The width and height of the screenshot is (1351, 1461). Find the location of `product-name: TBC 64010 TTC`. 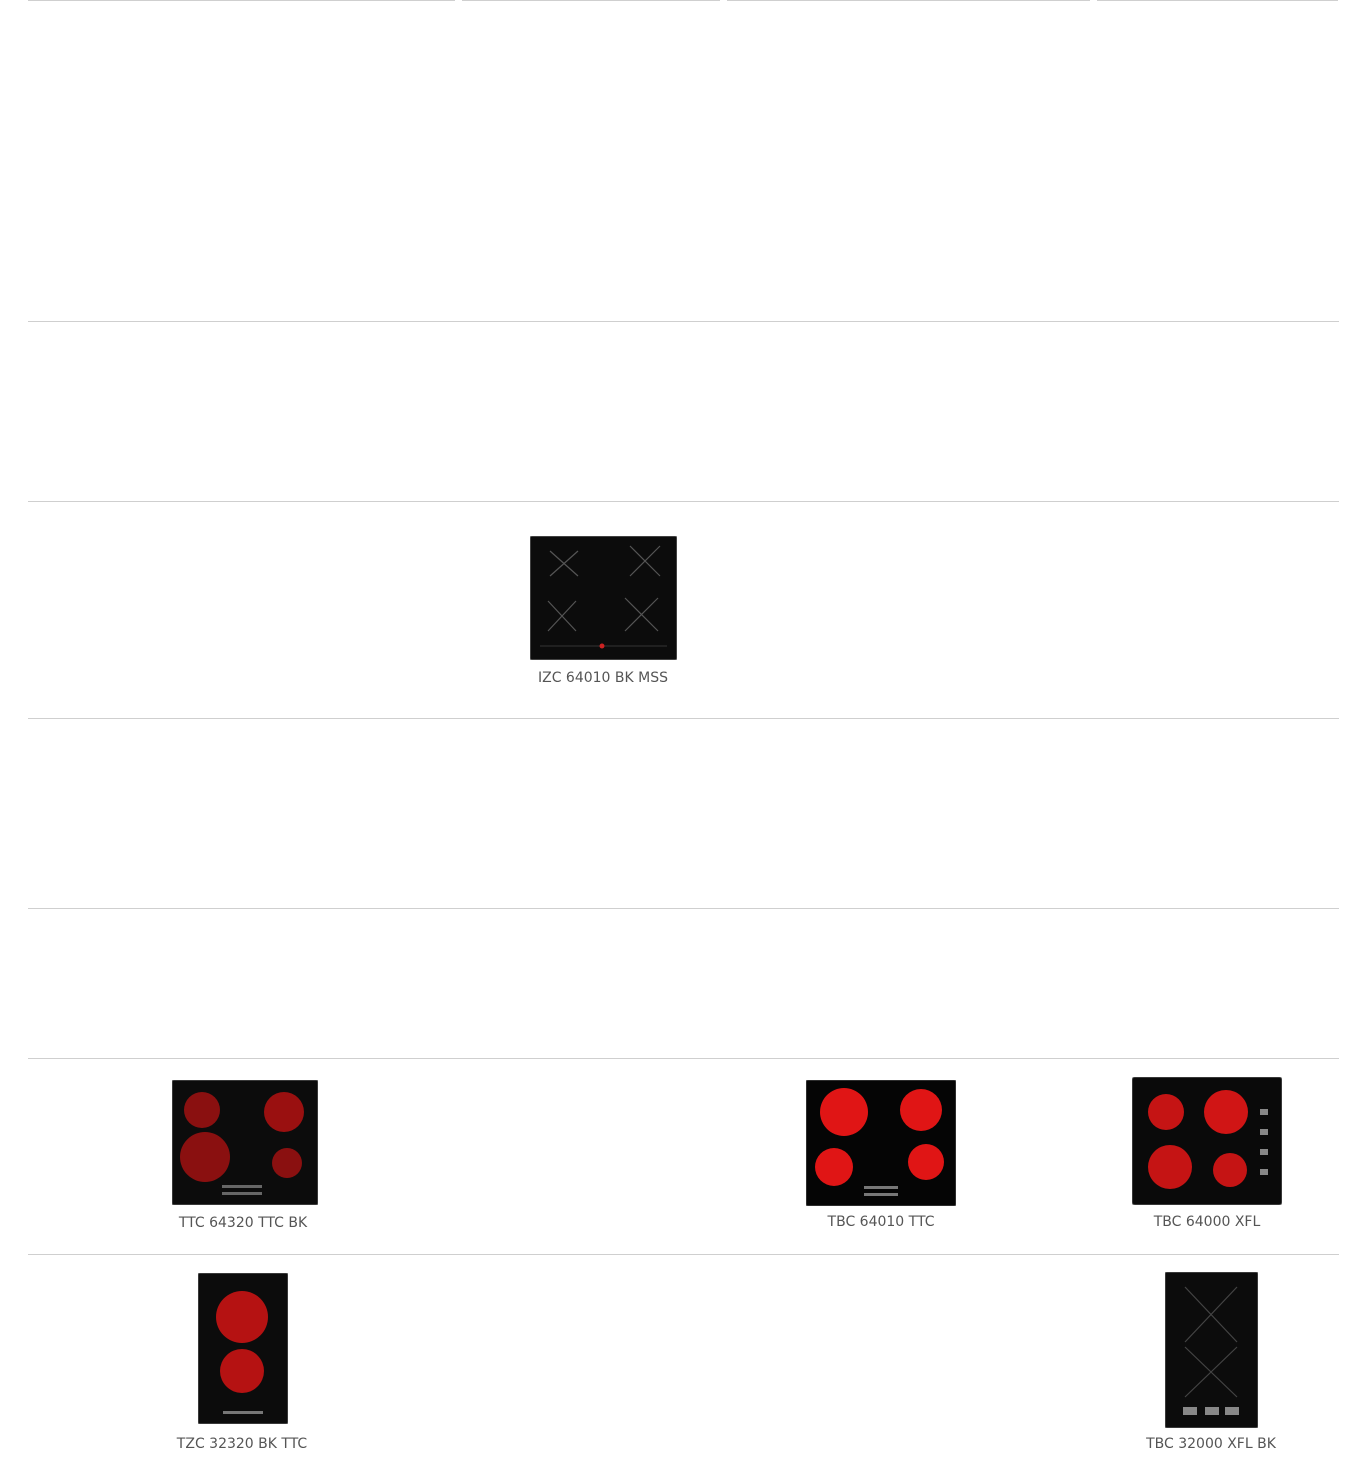

product-name: TBC 64010 TTC is located at coordinates (881, 1222).